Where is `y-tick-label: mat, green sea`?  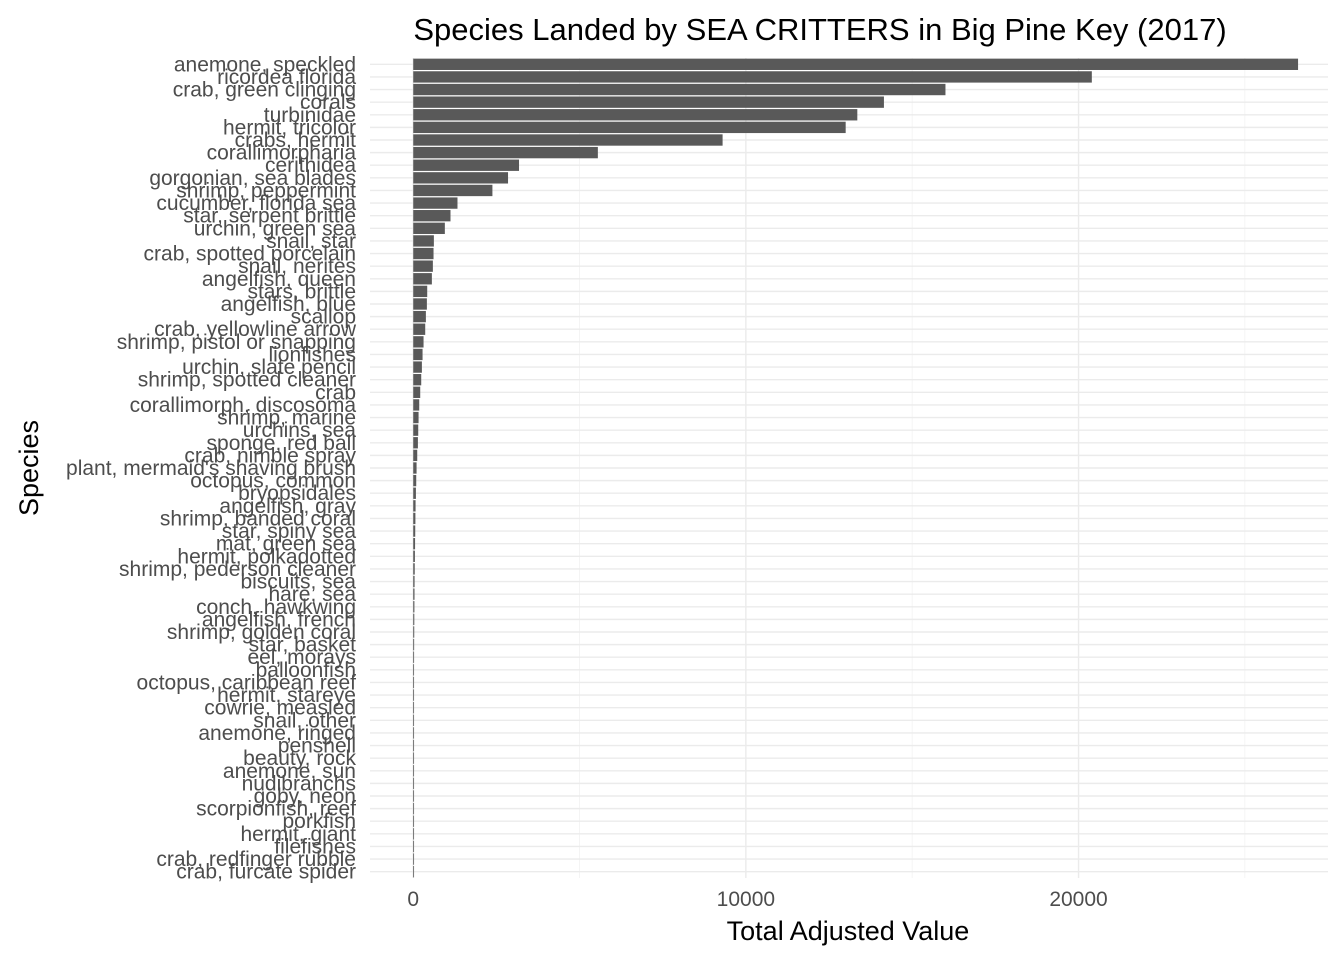 y-tick-label: mat, green sea is located at coordinates (286, 544).